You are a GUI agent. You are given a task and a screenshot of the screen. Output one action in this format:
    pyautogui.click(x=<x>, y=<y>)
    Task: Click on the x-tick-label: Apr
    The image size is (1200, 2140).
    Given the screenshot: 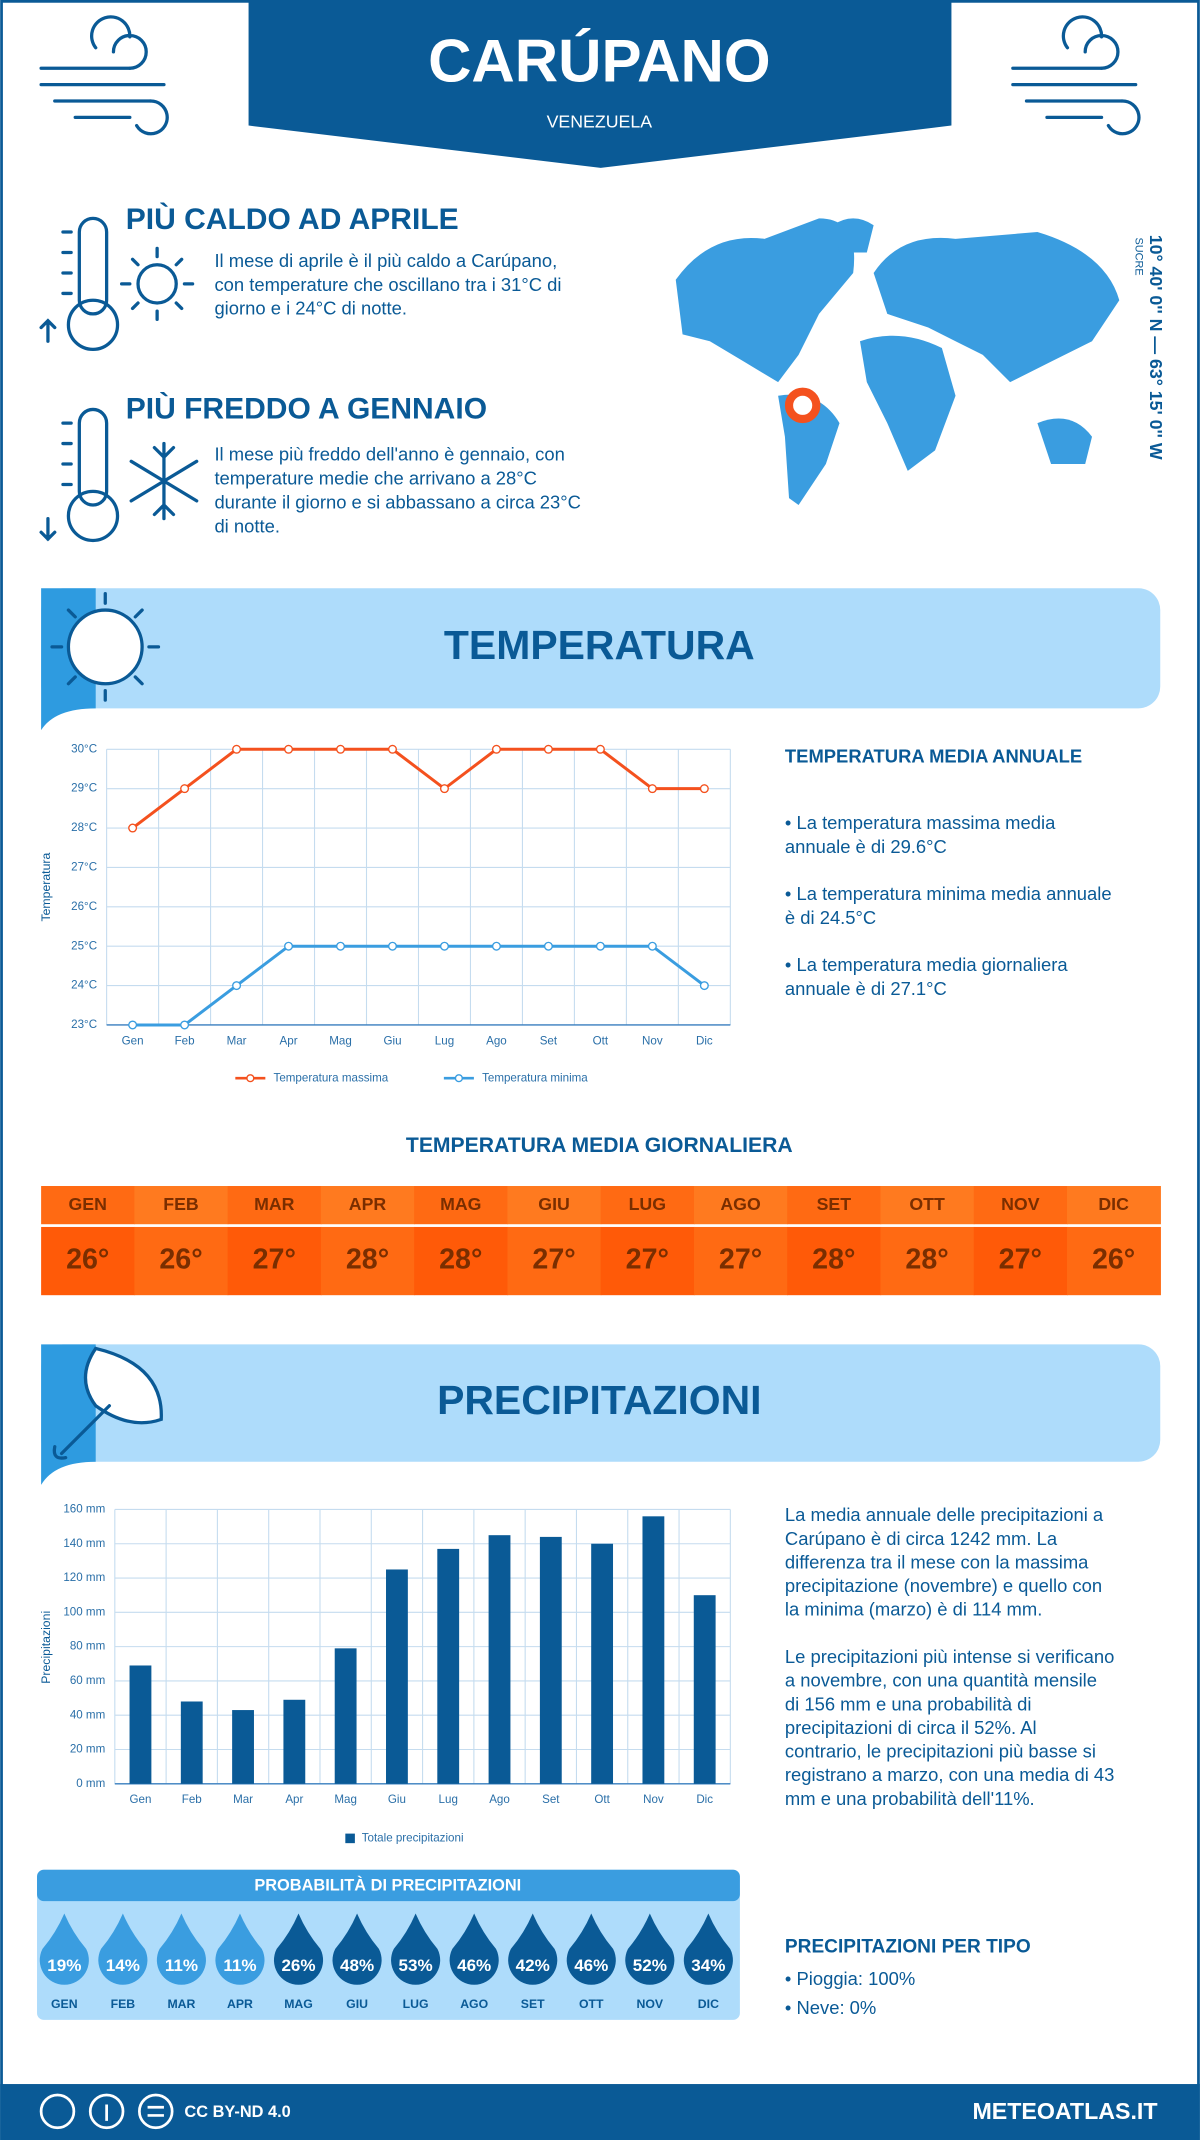 What is the action you would take?
    pyautogui.click(x=289, y=1040)
    